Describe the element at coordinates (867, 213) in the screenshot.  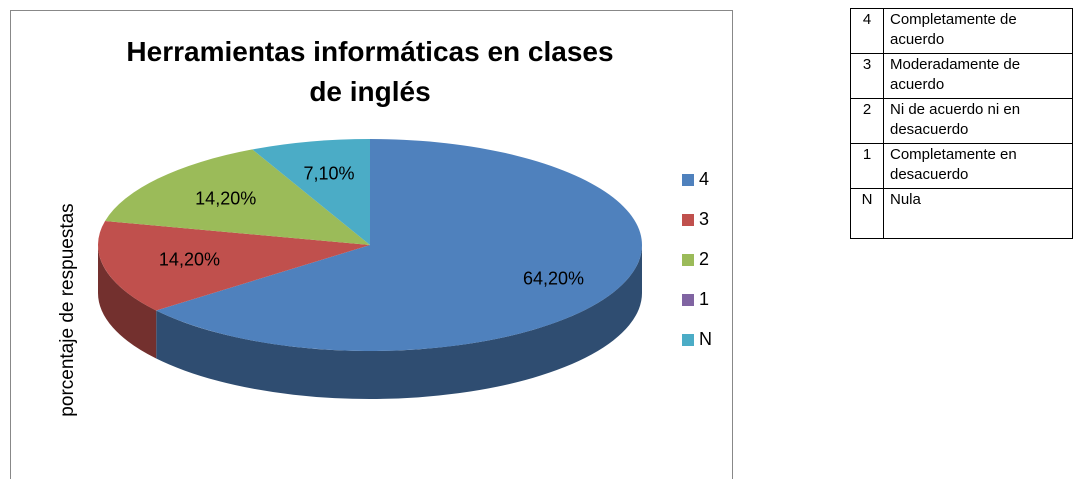
I see `code-cell: N` at that location.